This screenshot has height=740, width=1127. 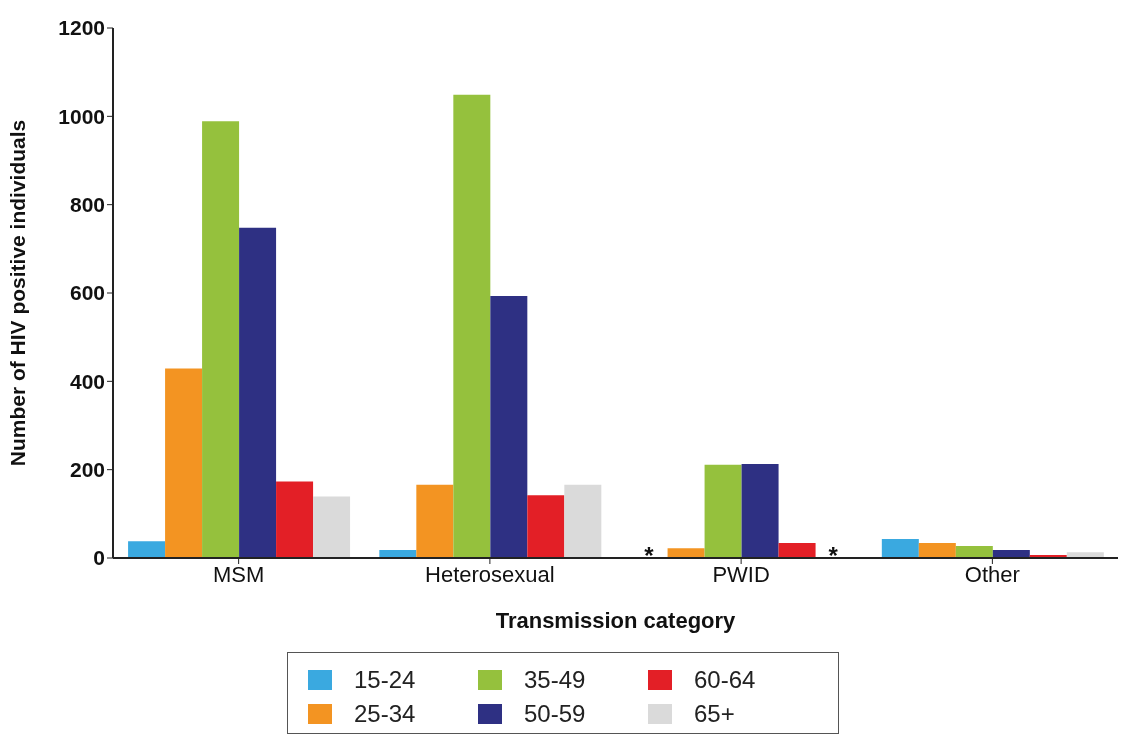 I want to click on y-axis-title: Number of HIV positive individuals, so click(x=18, y=293).